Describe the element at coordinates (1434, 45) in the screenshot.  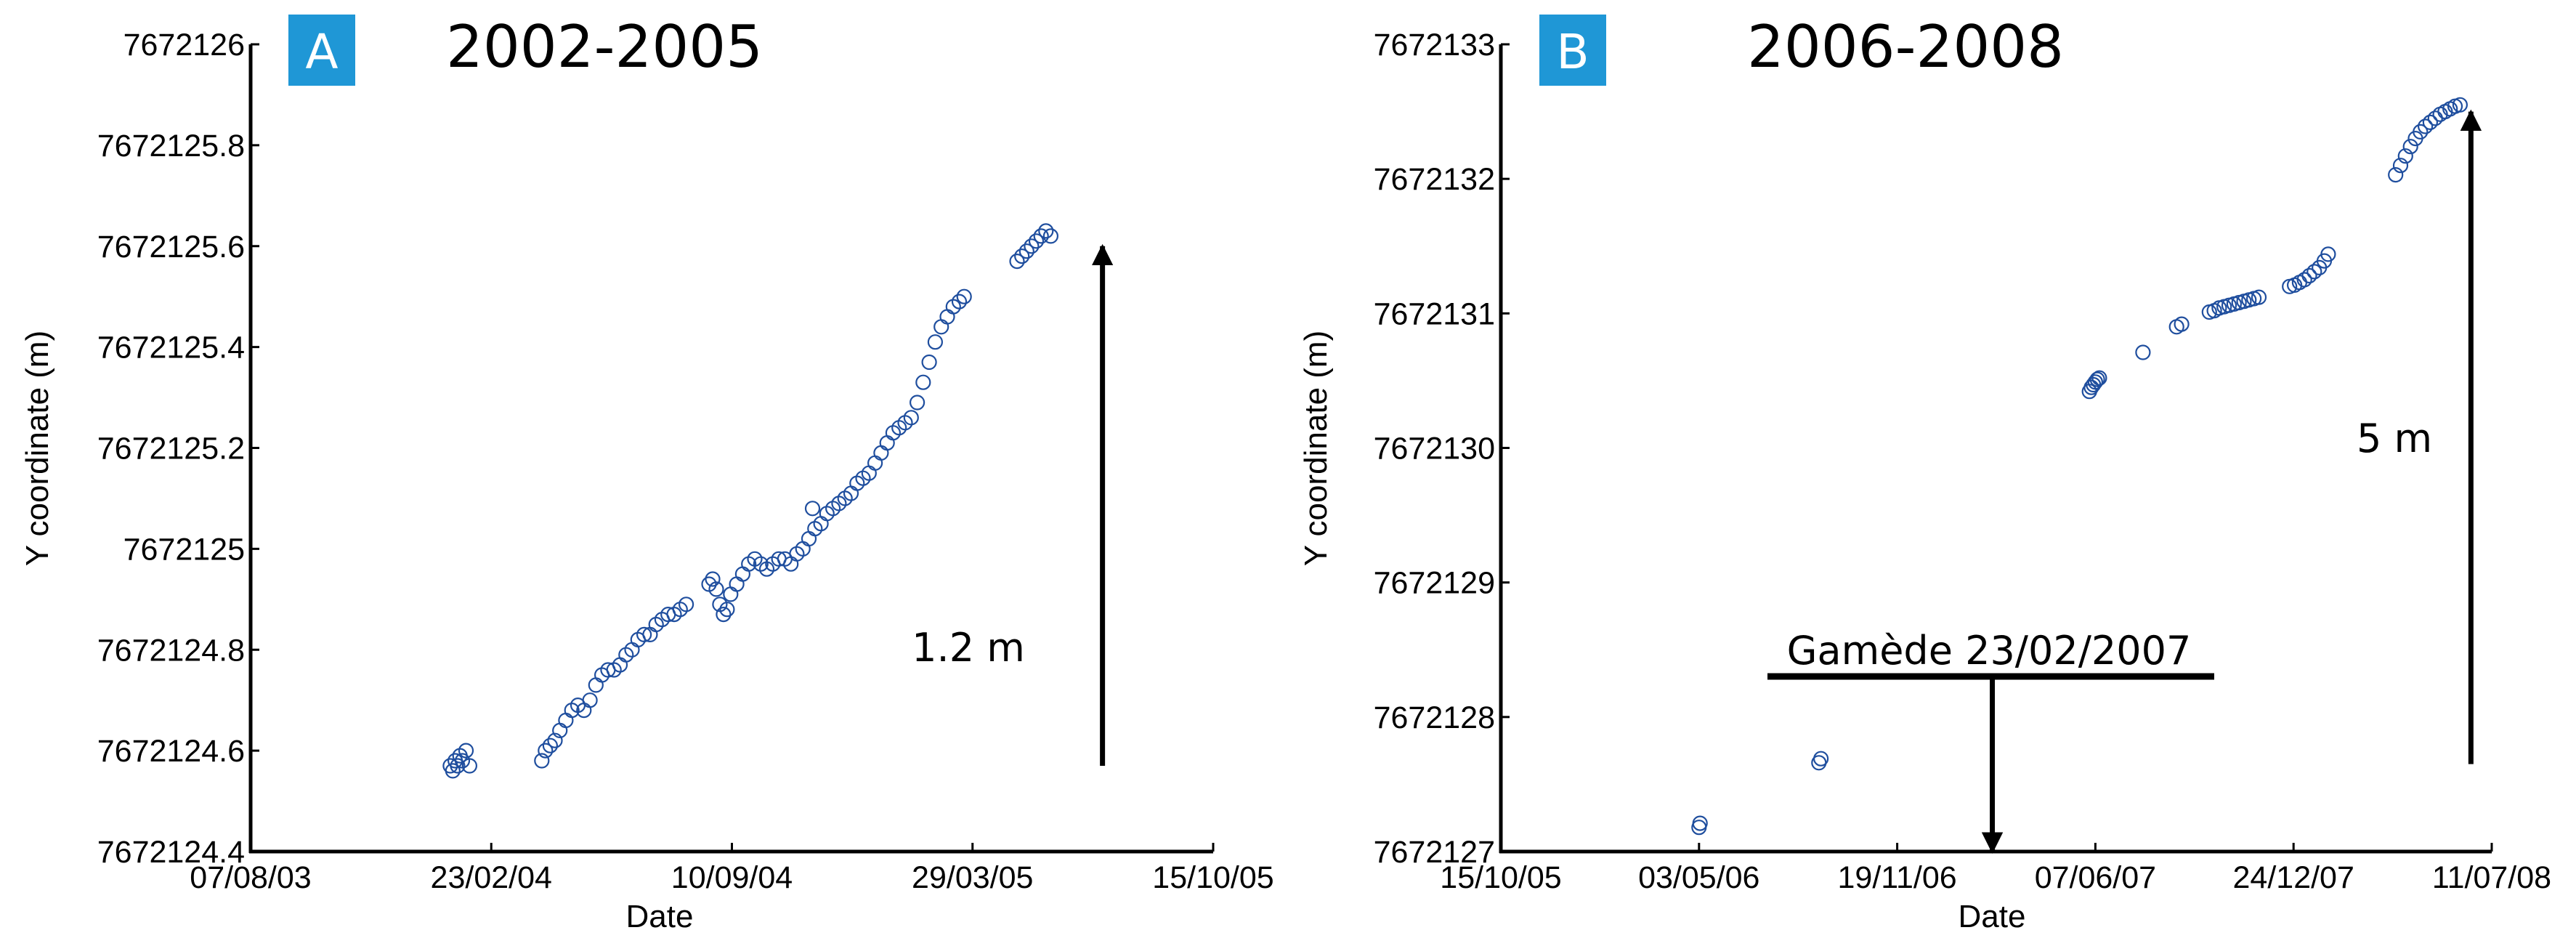
I see `y-tick-label: 7672133` at that location.